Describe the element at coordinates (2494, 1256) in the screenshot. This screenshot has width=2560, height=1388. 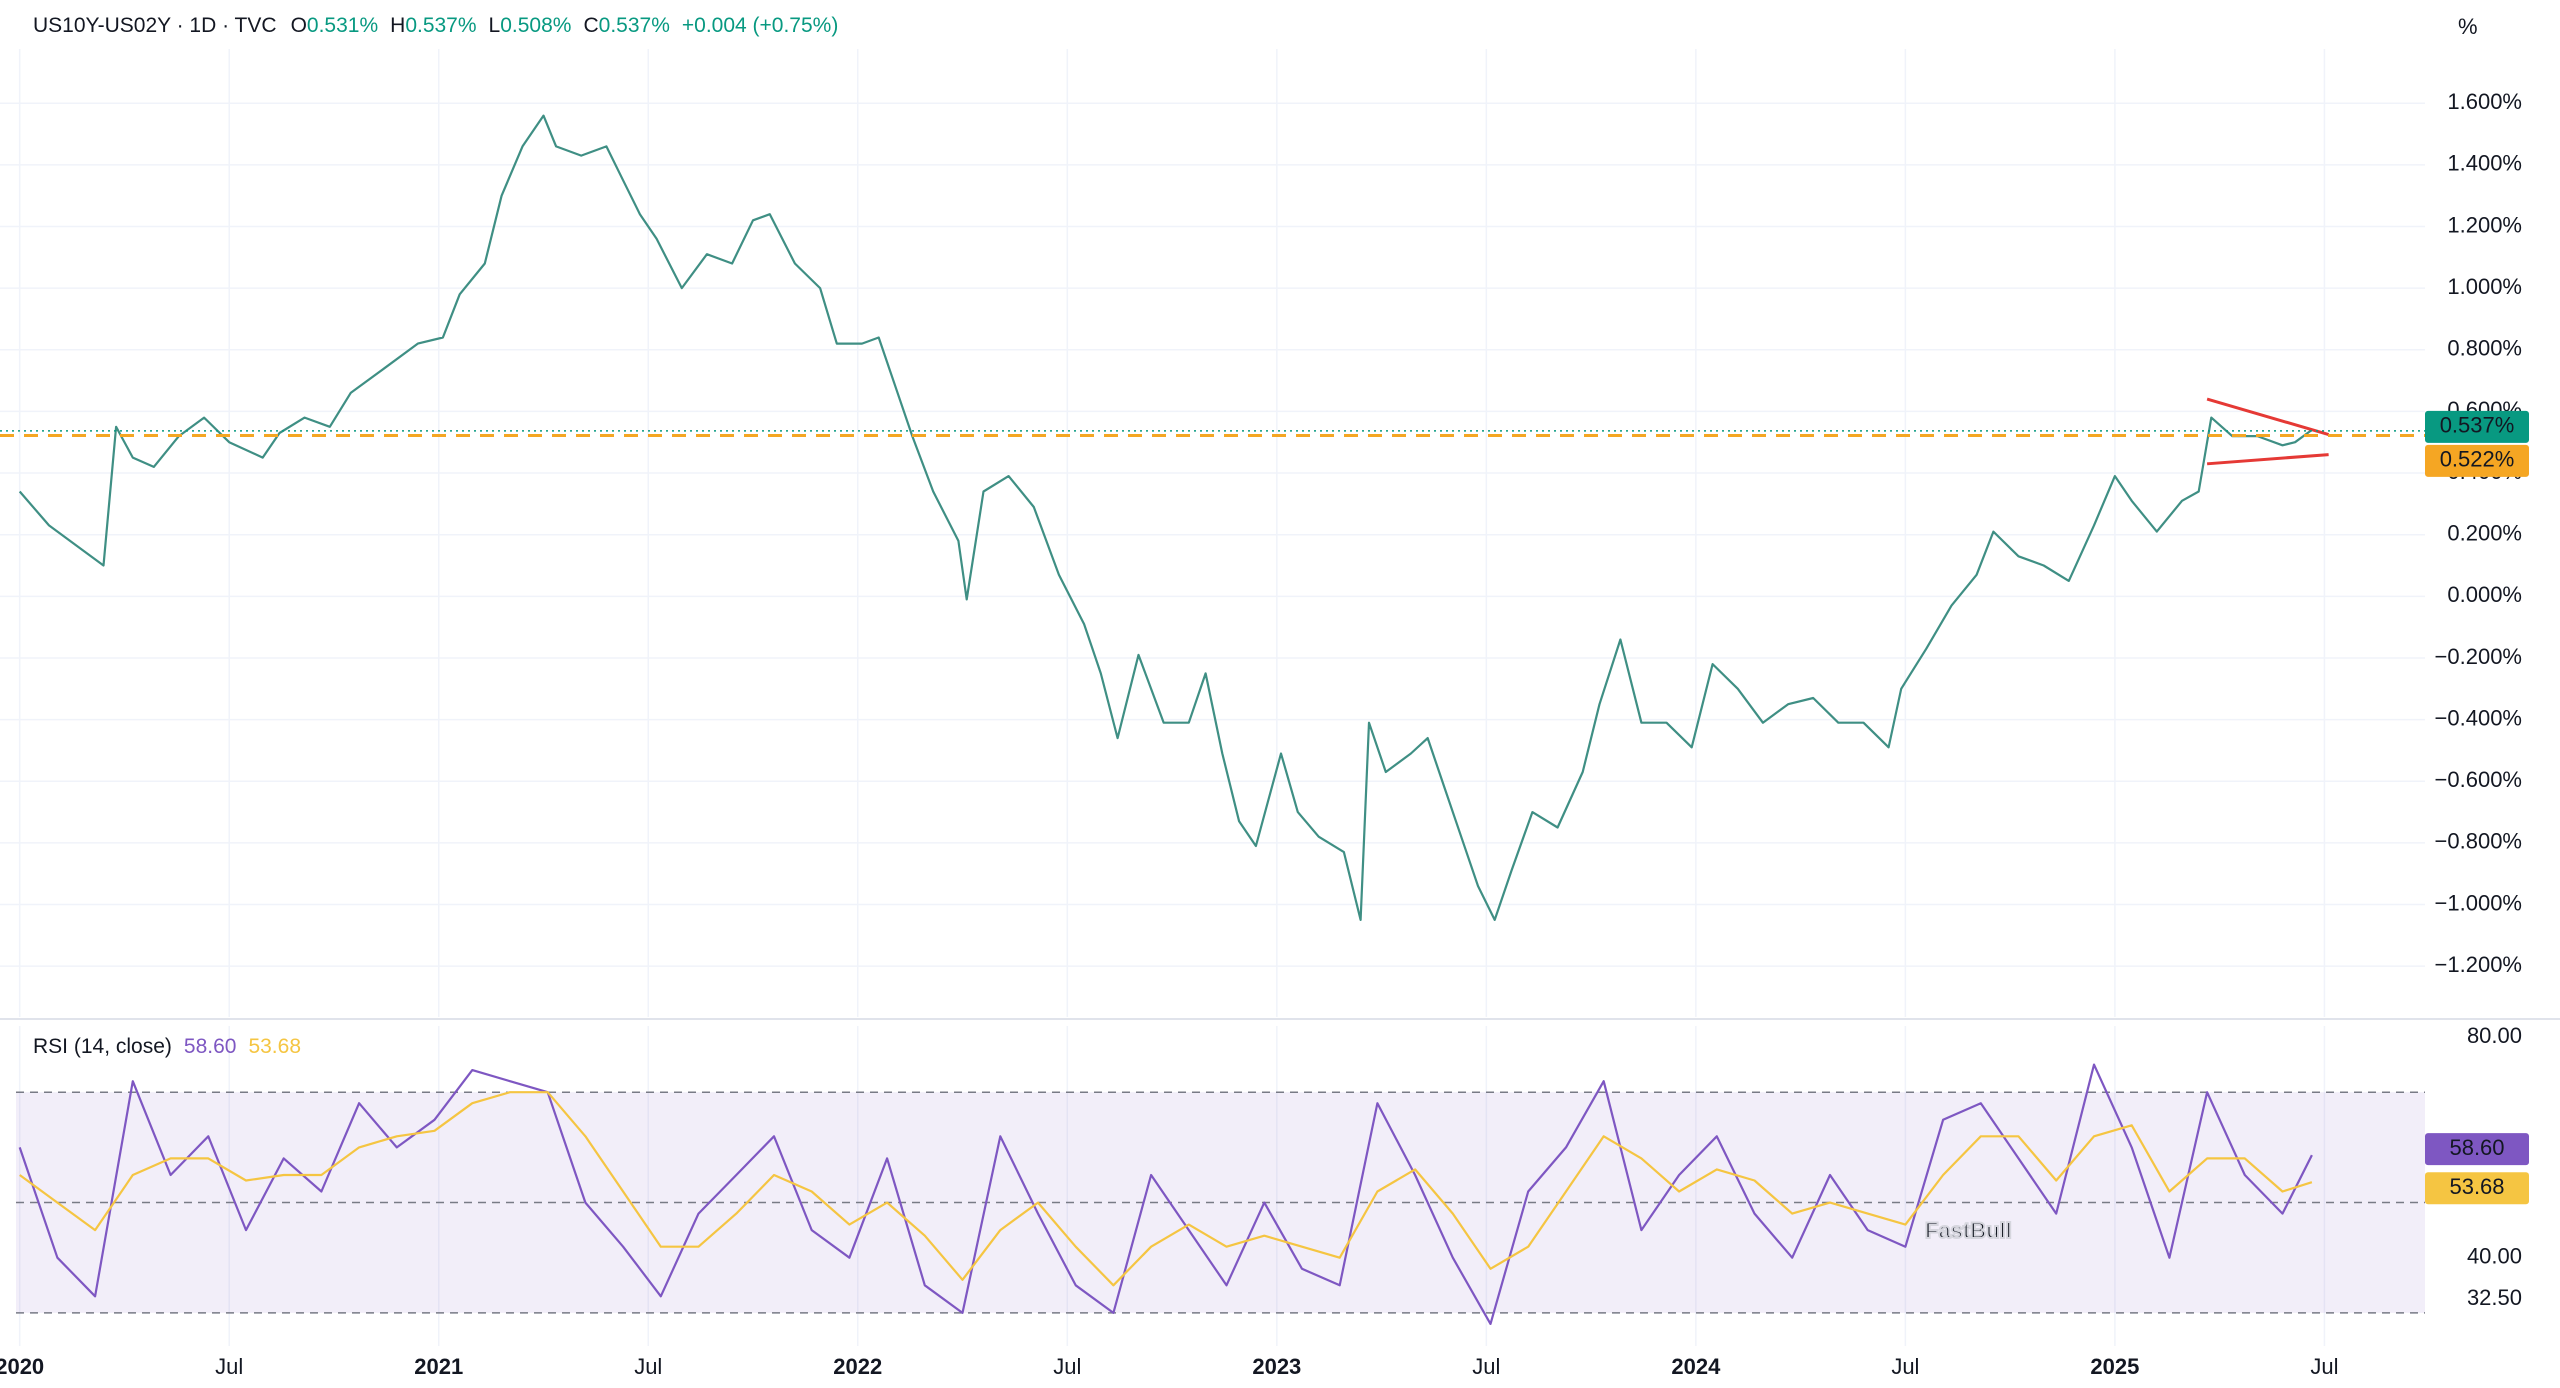
I see `y-tick-label: 40.00` at that location.